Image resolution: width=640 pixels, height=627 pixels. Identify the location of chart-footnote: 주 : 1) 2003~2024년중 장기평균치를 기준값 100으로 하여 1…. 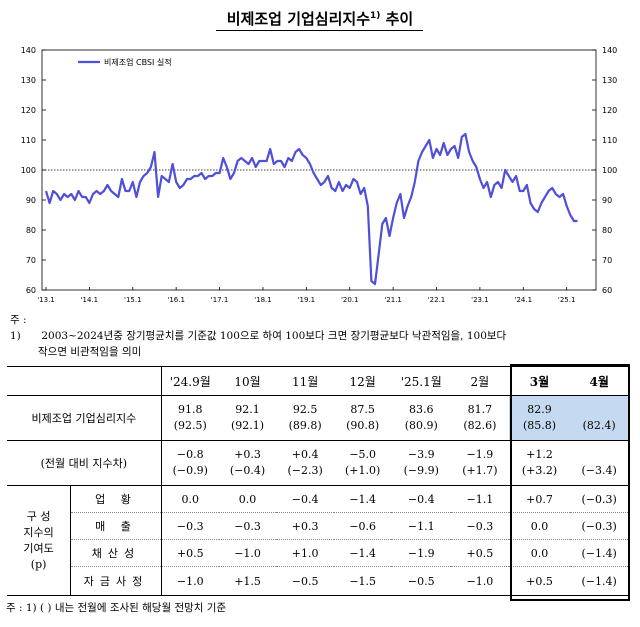
(320, 336).